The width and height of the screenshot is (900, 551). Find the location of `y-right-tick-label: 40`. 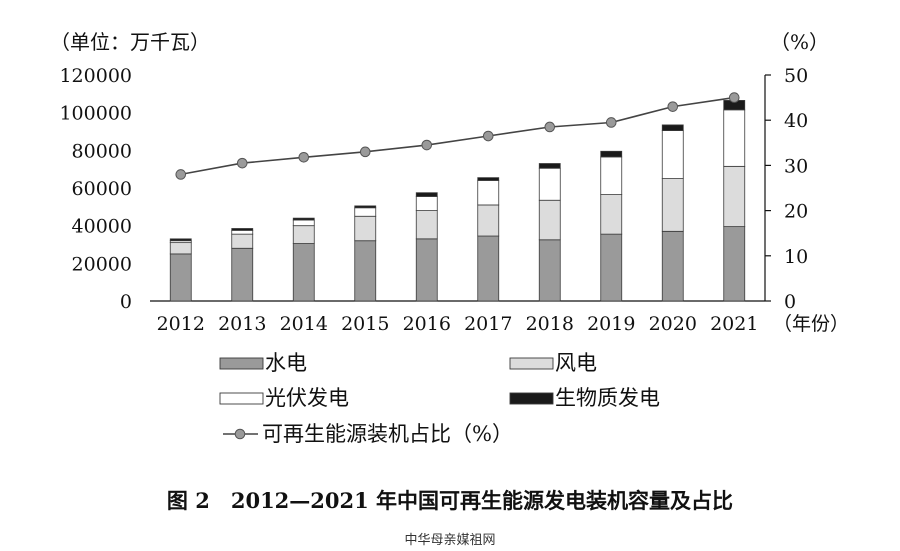

y-right-tick-label: 40 is located at coordinates (796, 121).